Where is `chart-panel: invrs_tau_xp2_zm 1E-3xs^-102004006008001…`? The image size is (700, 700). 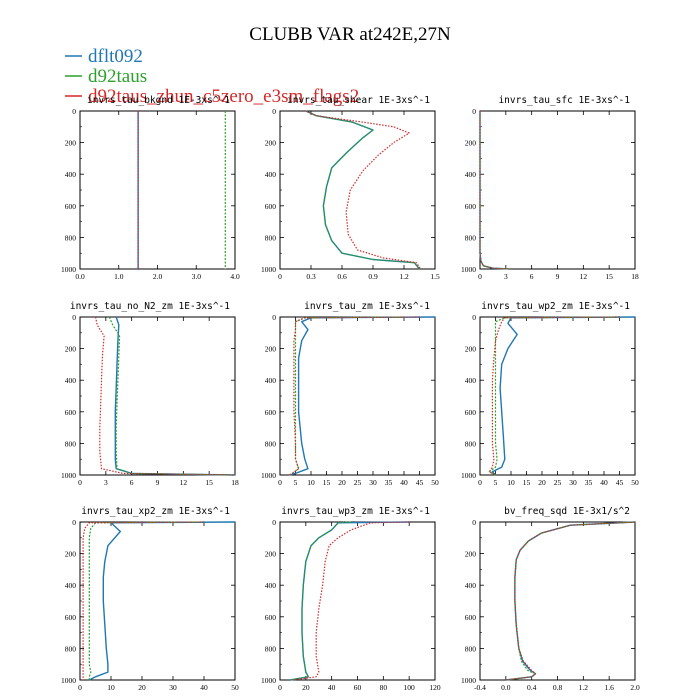
chart-panel: invrs_tau_xp2_zm 1E-3xs^-102004006008001… is located at coordinates (150, 599).